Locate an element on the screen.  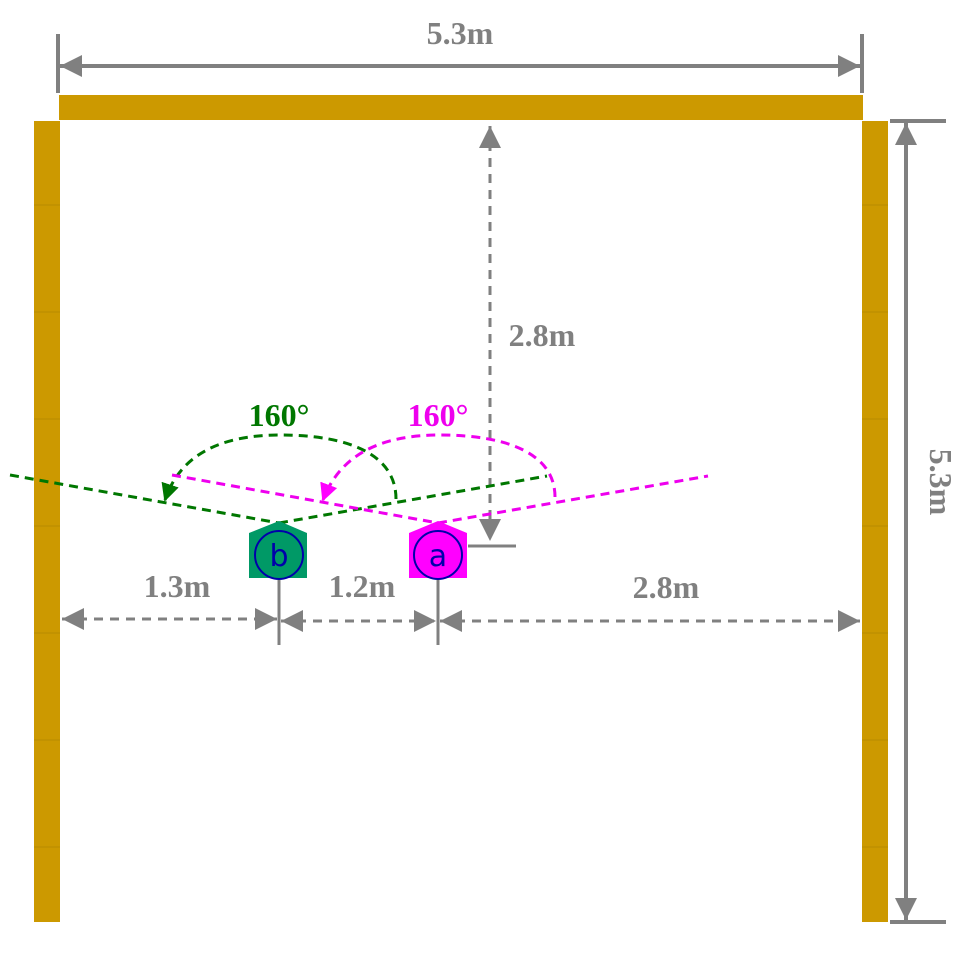
sensor-a-letter-circle is located at coordinates (438, 555).